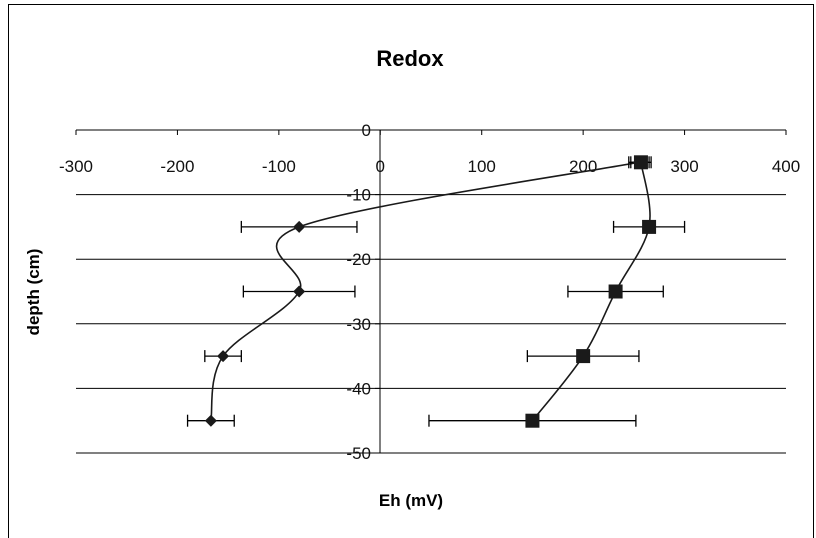 This screenshot has height=538, width=816. Describe the element at coordinates (684, 166) in the screenshot. I see `x-tick-label: 300` at that location.